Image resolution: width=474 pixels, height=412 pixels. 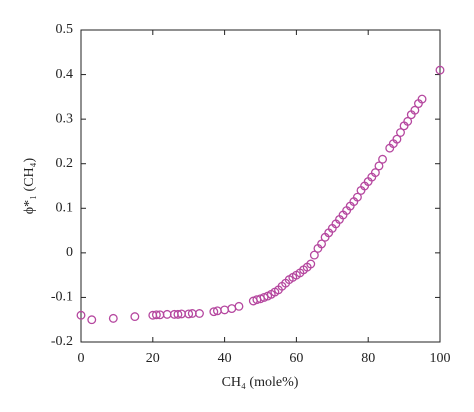 What do you see at coordinates (65, 208) in the screenshot?
I see `y-tick-label: 0.1` at bounding box center [65, 208].